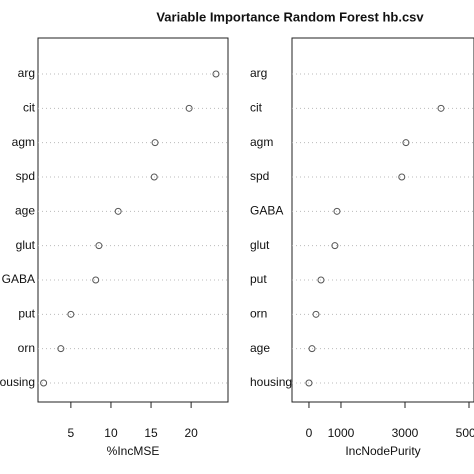  What do you see at coordinates (405, 433) in the screenshot?
I see `x-tick-label: 3000` at bounding box center [405, 433].